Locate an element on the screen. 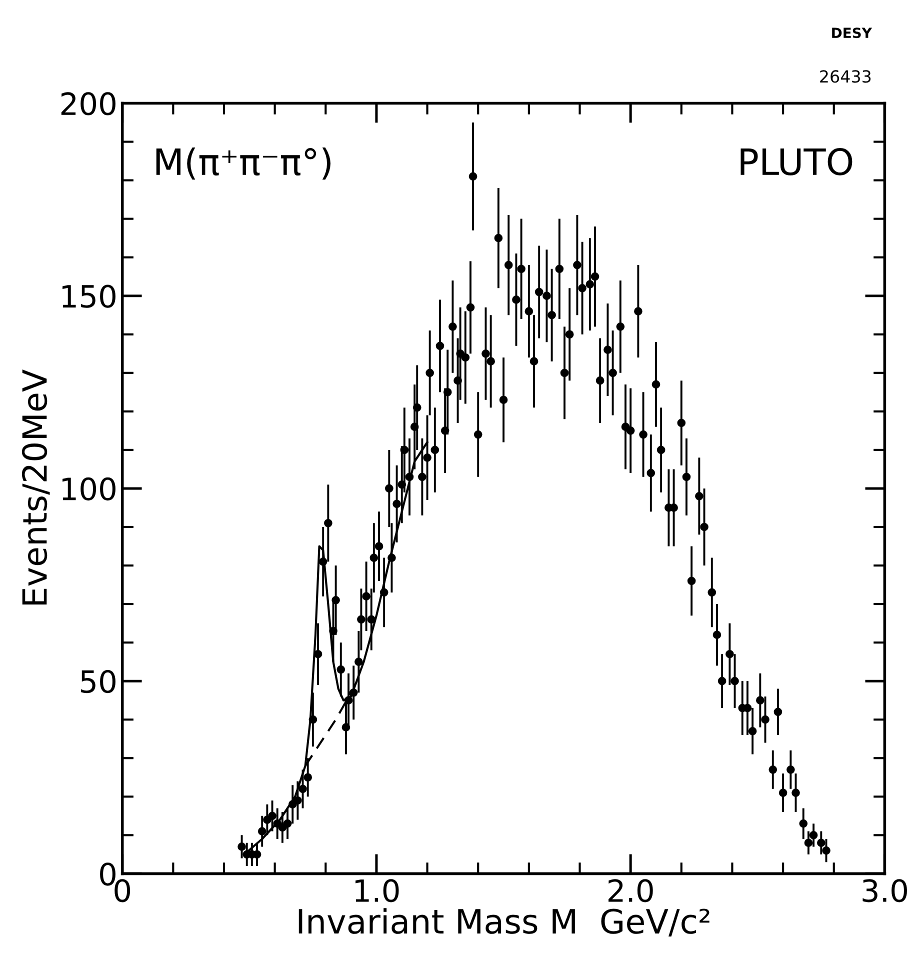  y-tick-label: 100 is located at coordinates (89, 489).